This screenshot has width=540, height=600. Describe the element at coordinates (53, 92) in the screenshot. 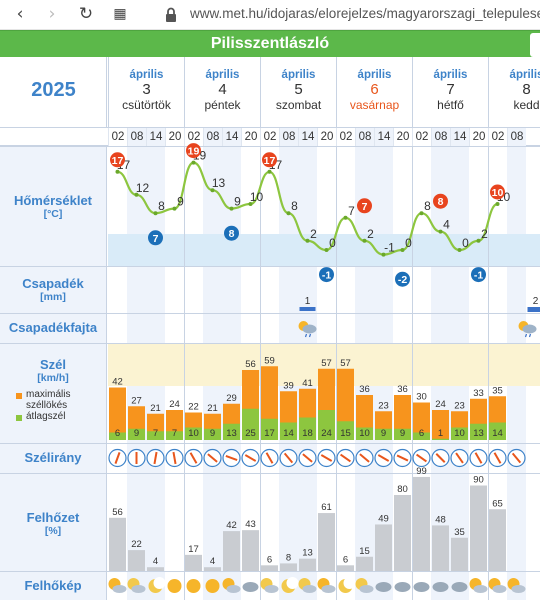

I see `year-cell: 2025` at that location.